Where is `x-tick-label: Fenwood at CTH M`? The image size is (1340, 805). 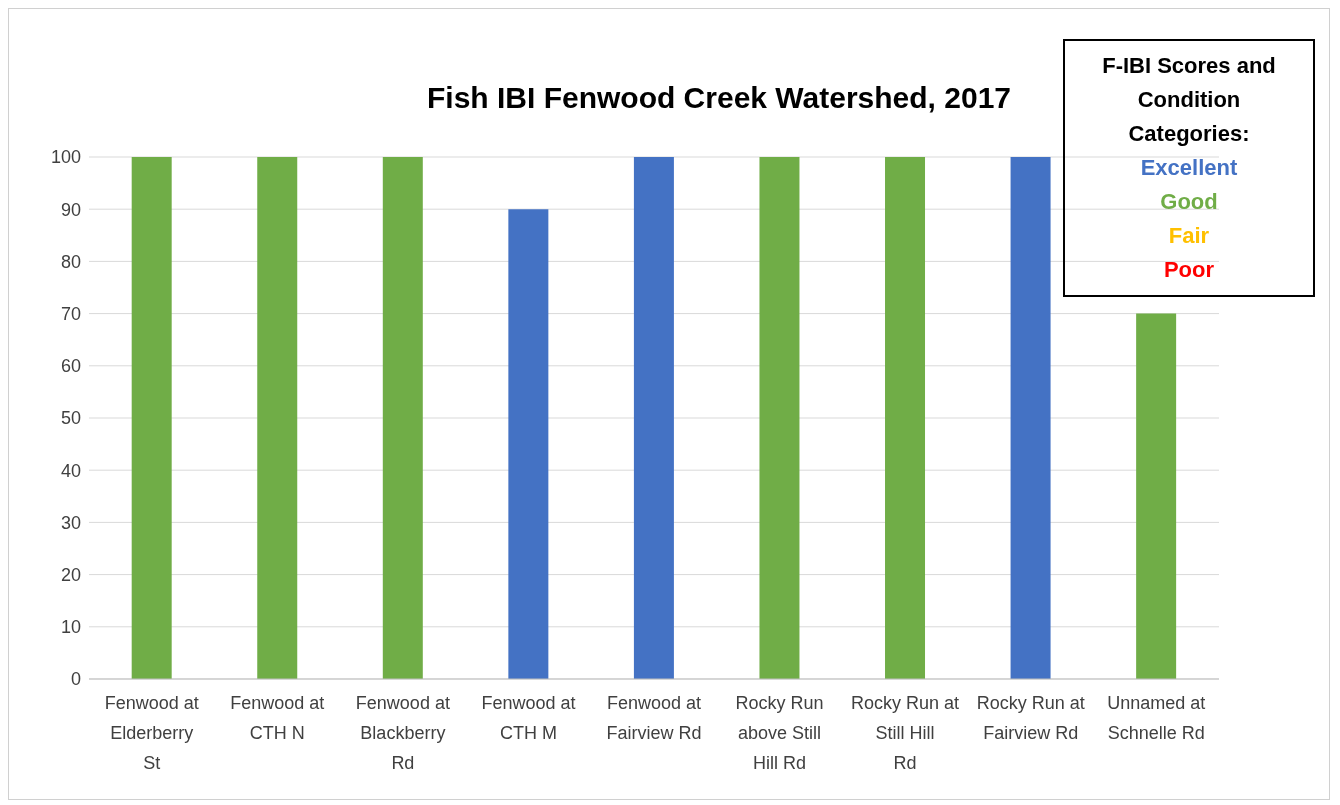 x-tick-label: Fenwood at CTH M is located at coordinates (528, 718).